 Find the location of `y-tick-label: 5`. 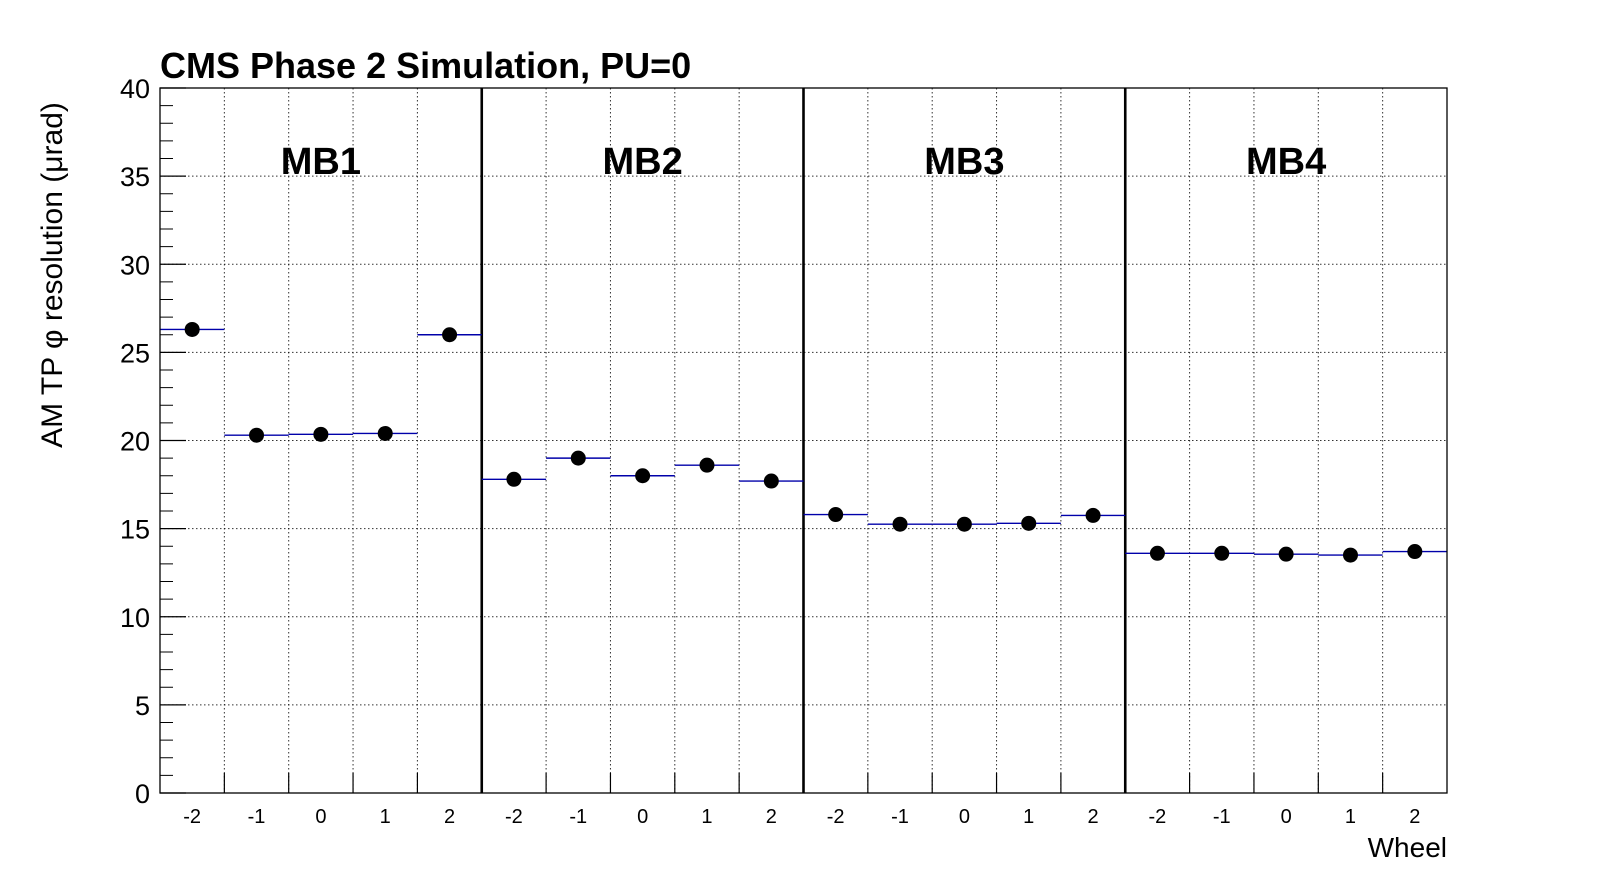

y-tick-label: 5 is located at coordinates (142, 706).